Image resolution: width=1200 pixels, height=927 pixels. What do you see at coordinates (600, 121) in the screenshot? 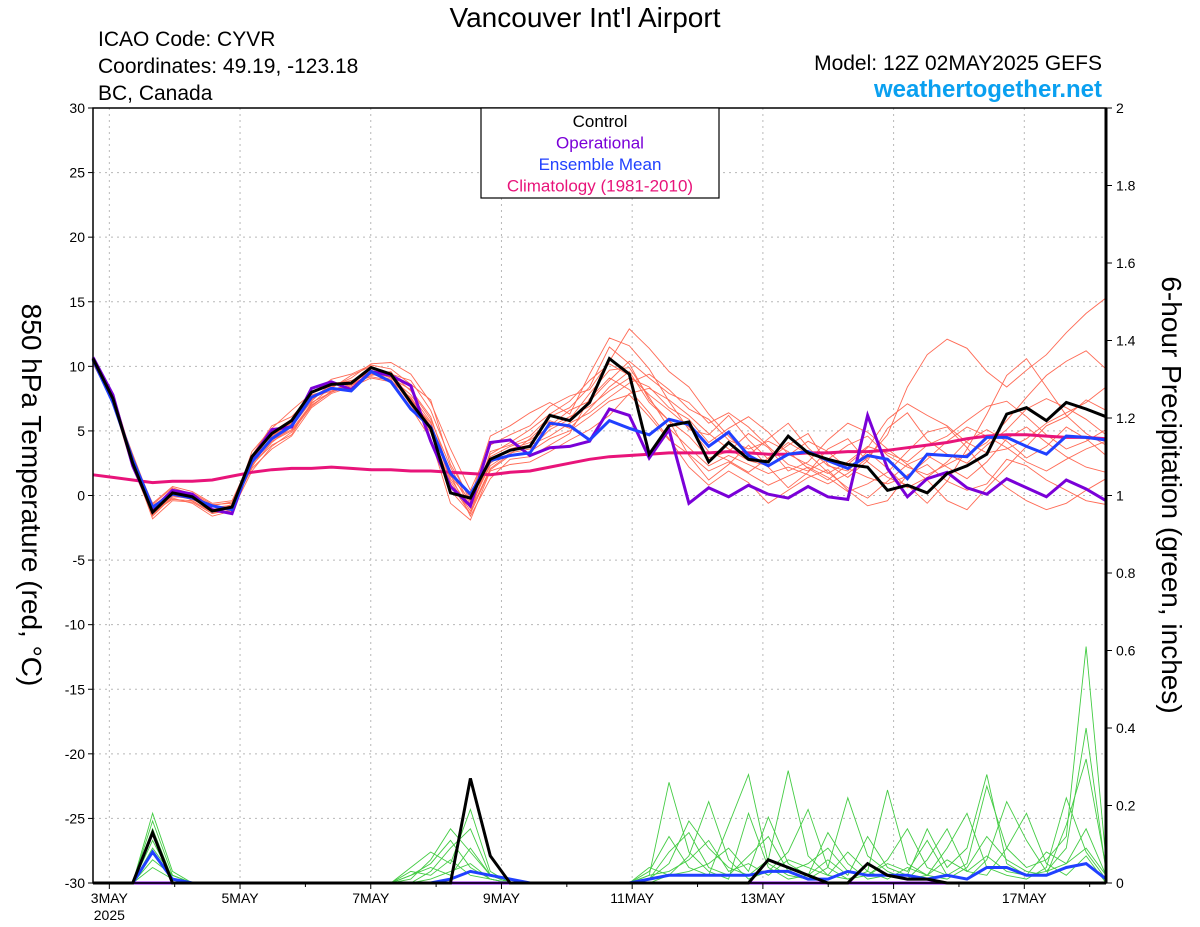
I see `legend-entry: Control` at bounding box center [600, 121].